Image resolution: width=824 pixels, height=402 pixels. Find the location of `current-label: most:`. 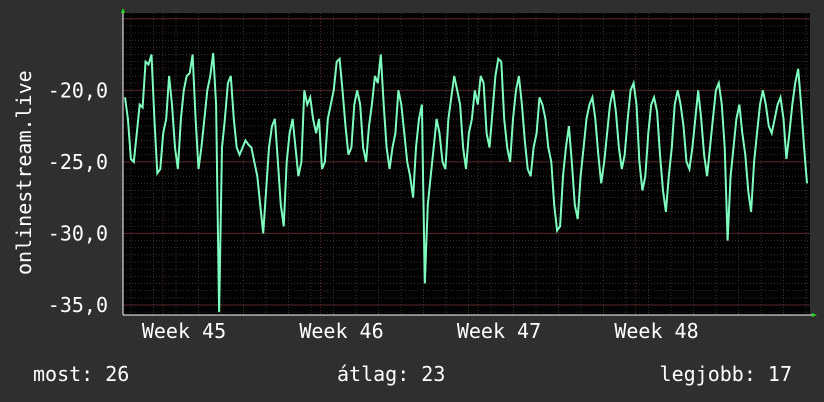

current-label: most: is located at coordinates (63, 374).